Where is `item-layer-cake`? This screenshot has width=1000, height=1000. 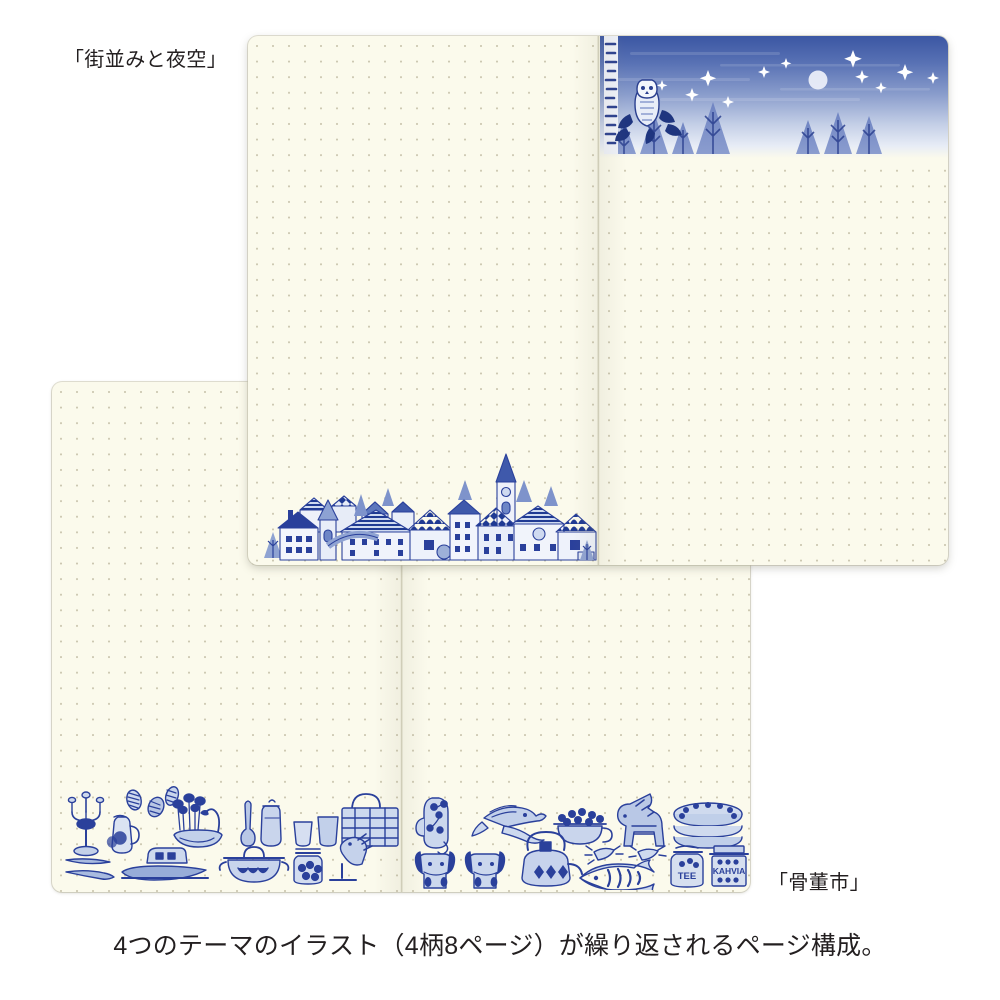 item-layer-cake is located at coordinates (708, 825).